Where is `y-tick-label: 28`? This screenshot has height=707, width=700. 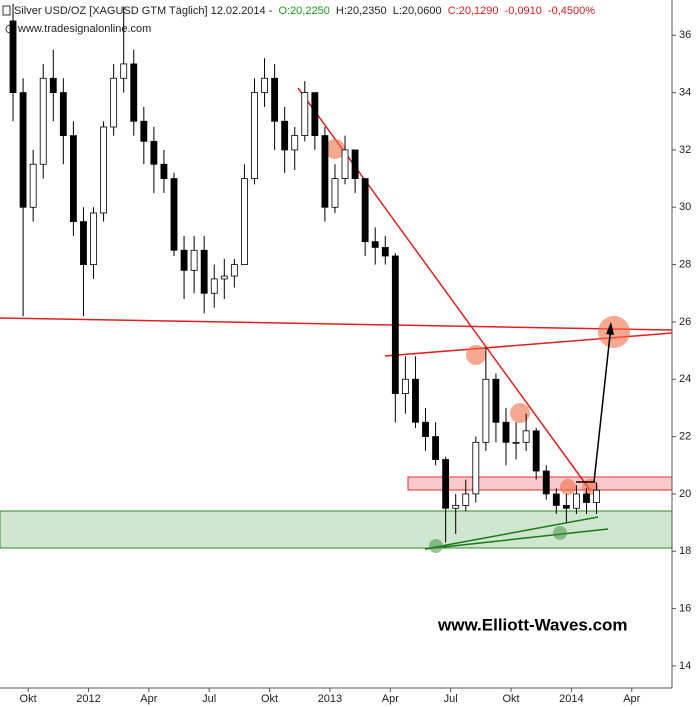
y-tick-label: 28 is located at coordinates (685, 264).